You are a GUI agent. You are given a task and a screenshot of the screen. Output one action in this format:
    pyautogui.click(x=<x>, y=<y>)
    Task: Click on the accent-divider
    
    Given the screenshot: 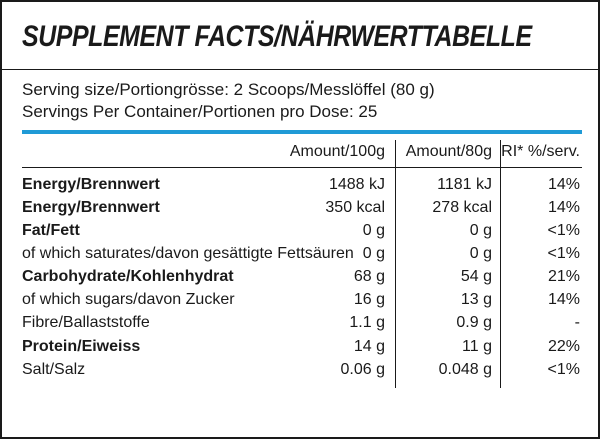 What is the action you would take?
    pyautogui.click(x=302, y=132)
    